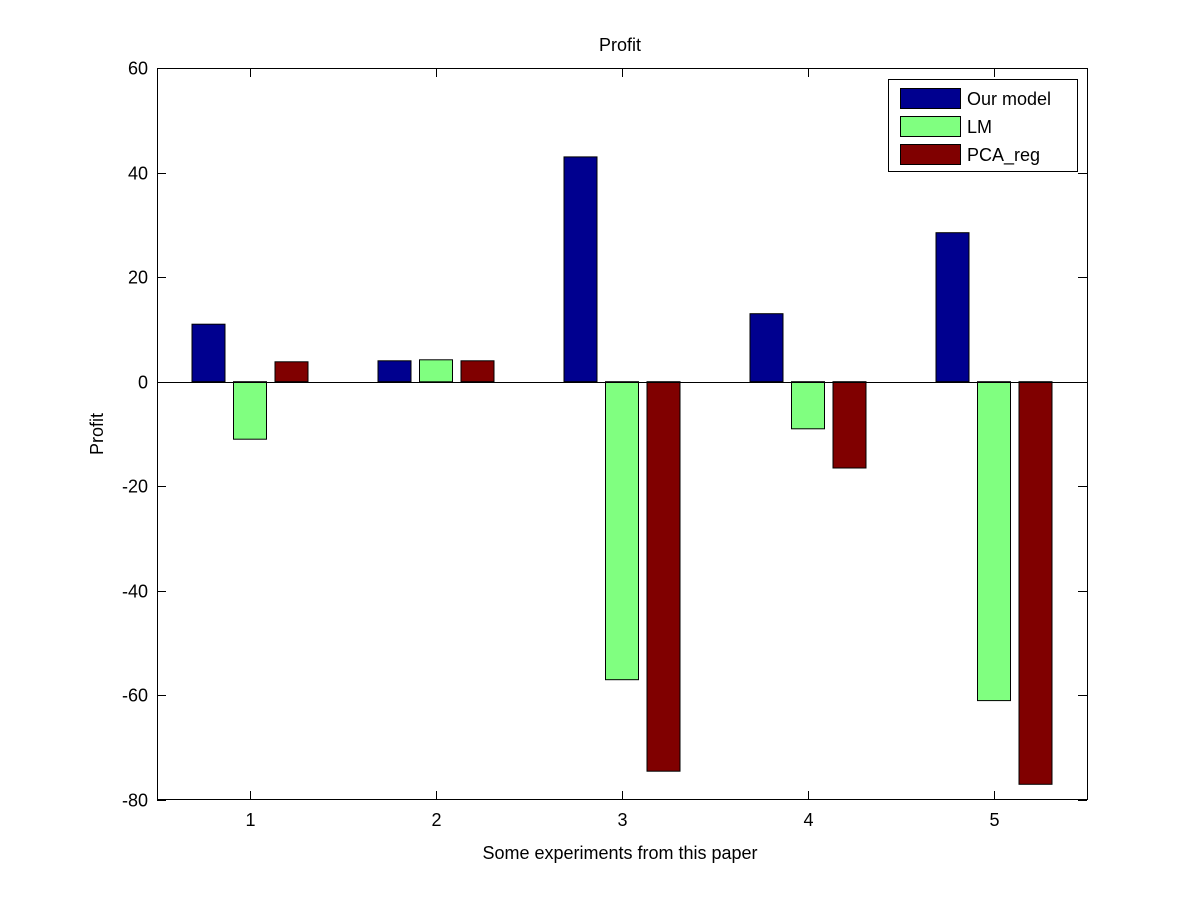  Describe the element at coordinates (138, 174) in the screenshot. I see `y-tick-label: 40` at that location.